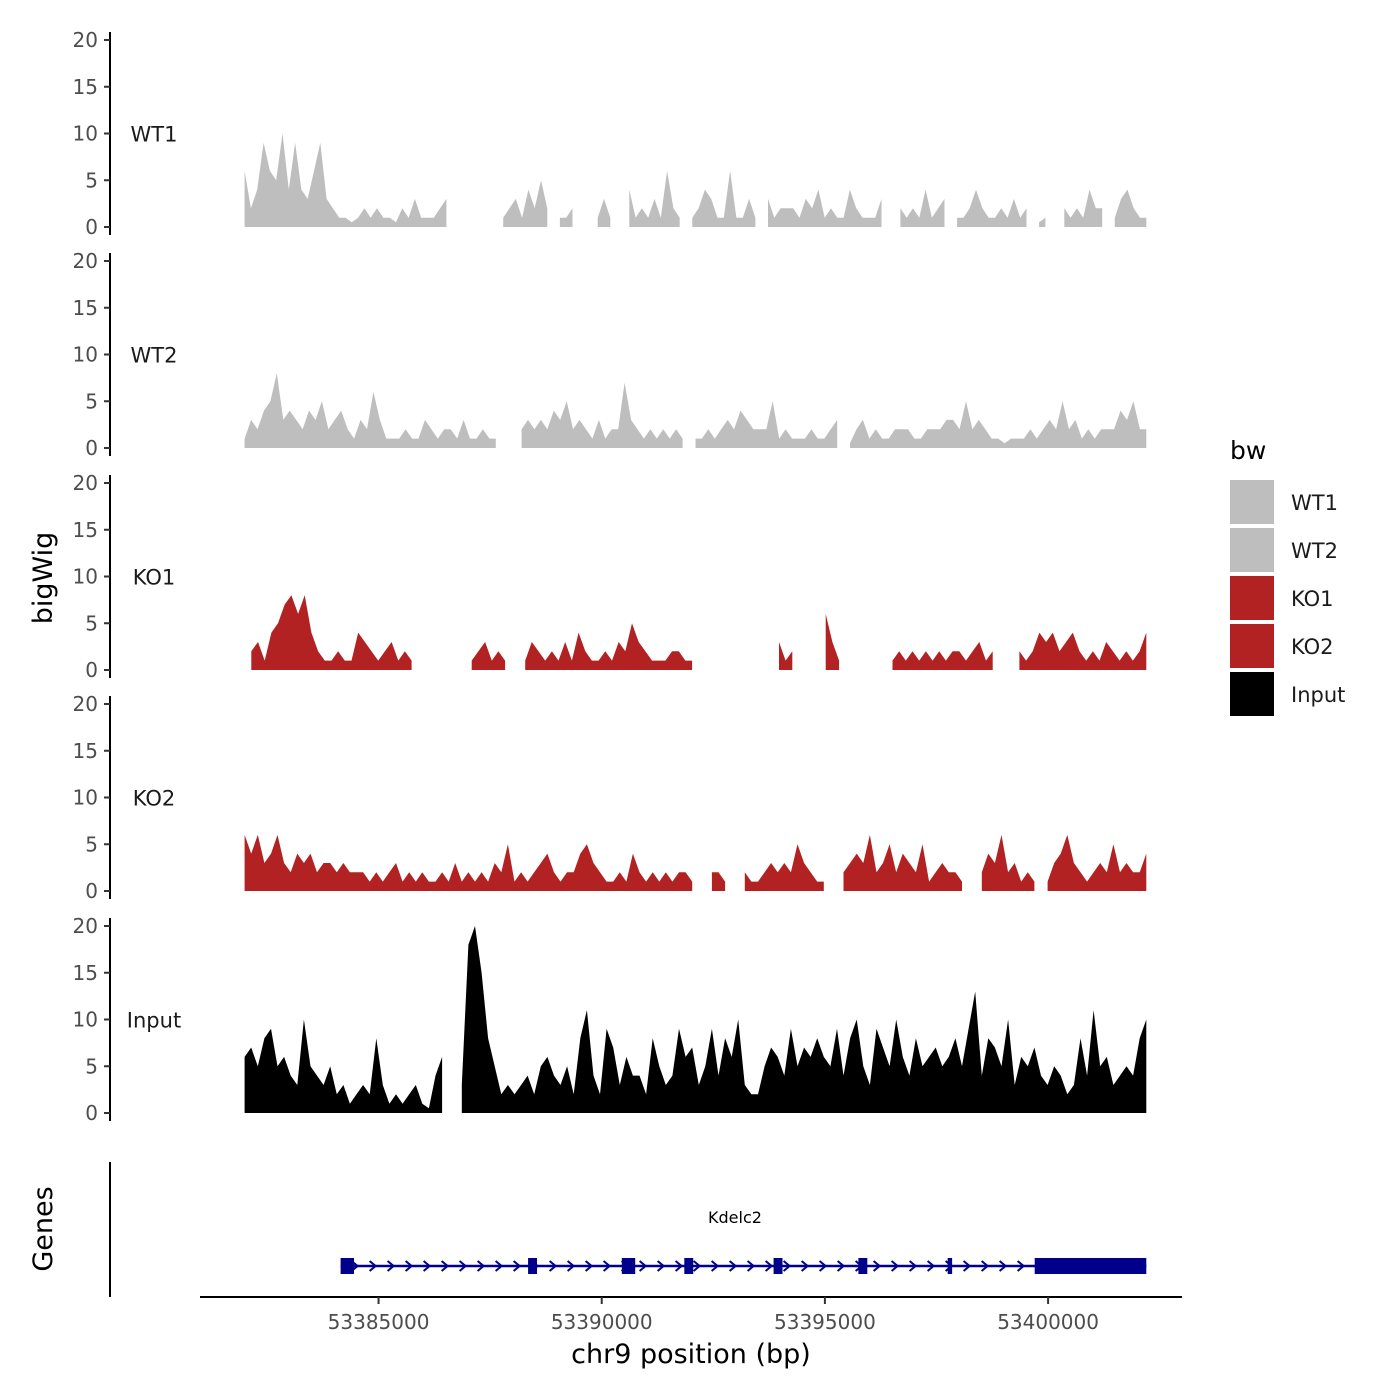 This screenshot has height=1400, width=1400. I want to click on legend-swatch-wt1, so click(1252, 502).